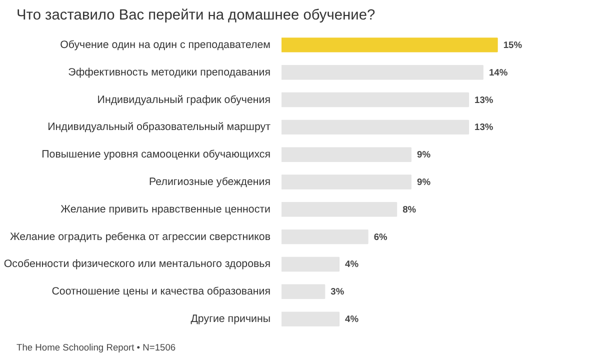  What do you see at coordinates (156, 154) in the screenshot?
I see `y-tick-label: Повышение уровня самооценки обучающихся` at bounding box center [156, 154].